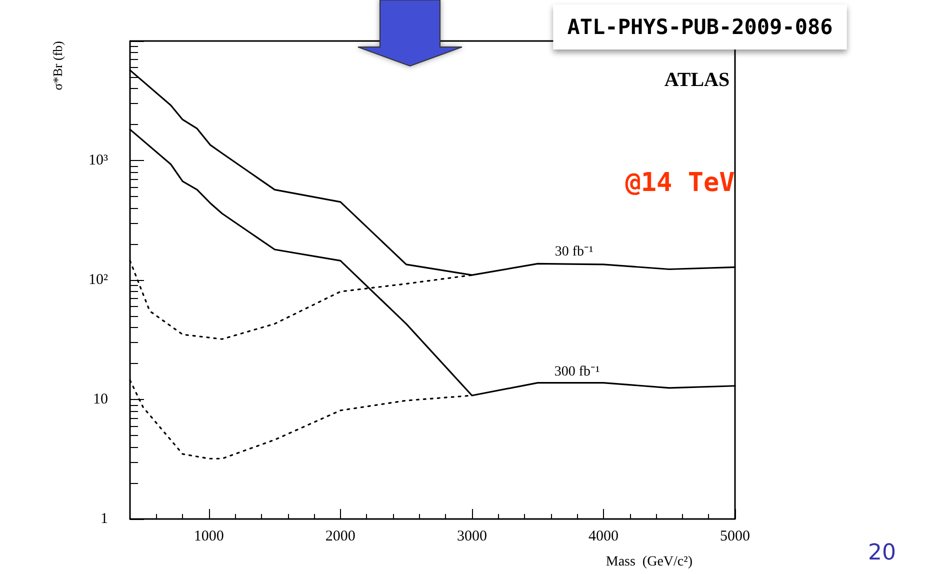 The width and height of the screenshot is (933, 574). I want to click on x-tick-label: 5000, so click(735, 536).